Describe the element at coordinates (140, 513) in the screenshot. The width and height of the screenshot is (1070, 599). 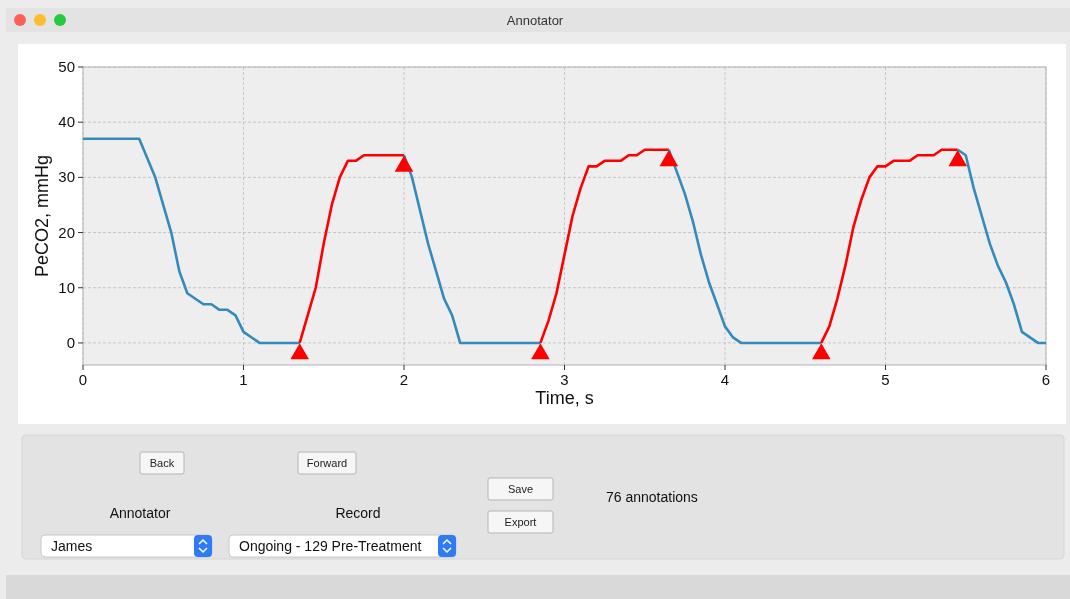
I see `text: Annotator` at that location.